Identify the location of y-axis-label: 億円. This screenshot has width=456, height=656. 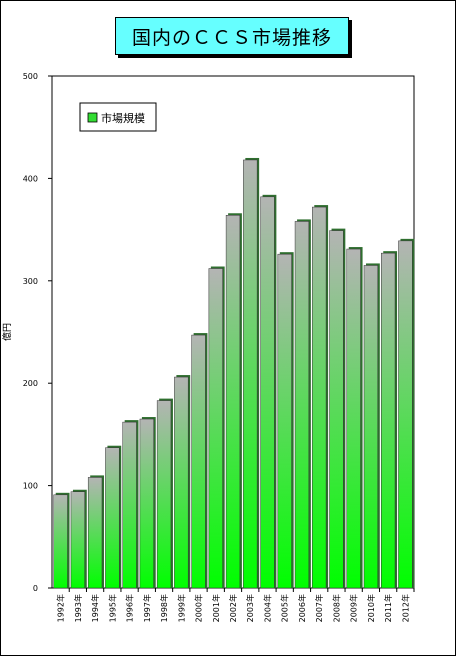
(7, 332).